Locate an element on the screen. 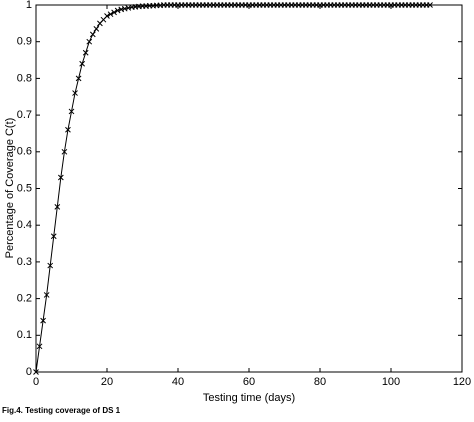  y-tick-label: 0.4 is located at coordinates (24, 225).